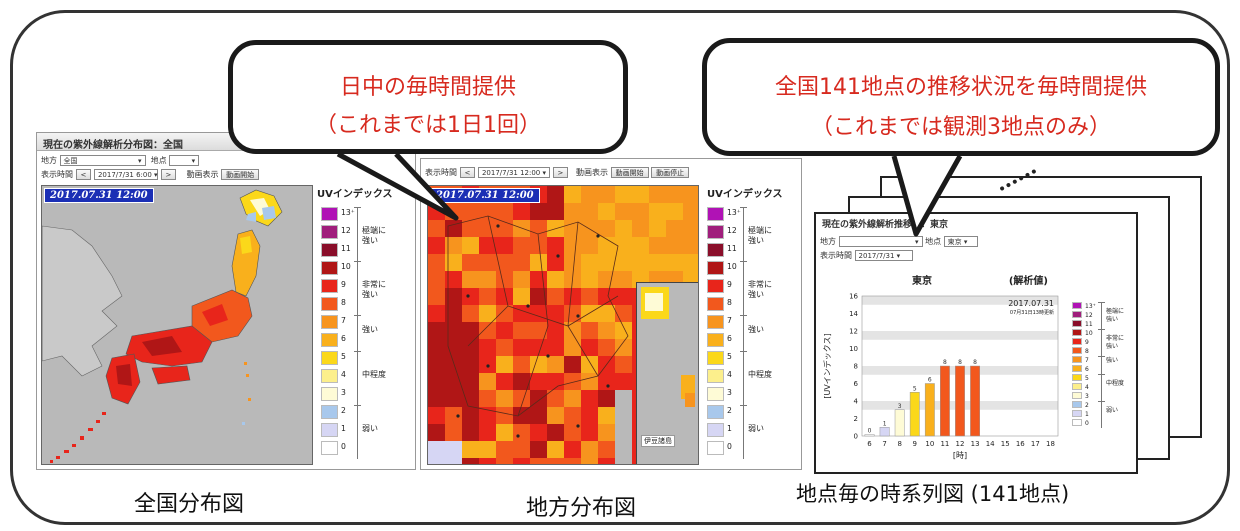 The image size is (1240, 531). What do you see at coordinates (1101, 365) in the screenshot?
I see `legend-bracket-line` at bounding box center [1101, 365].